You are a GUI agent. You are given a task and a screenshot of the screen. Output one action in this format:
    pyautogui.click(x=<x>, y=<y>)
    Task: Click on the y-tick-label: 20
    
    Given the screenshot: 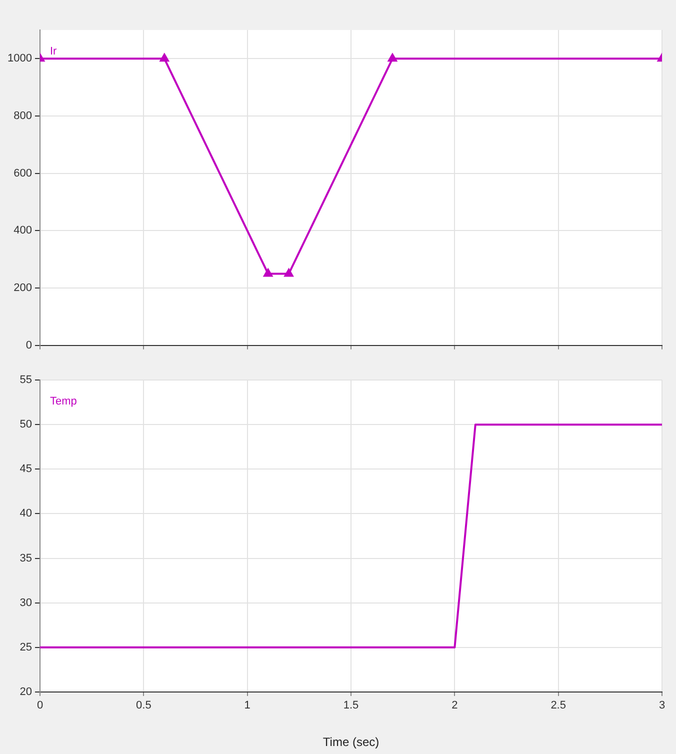 What is the action you would take?
    pyautogui.click(x=26, y=692)
    